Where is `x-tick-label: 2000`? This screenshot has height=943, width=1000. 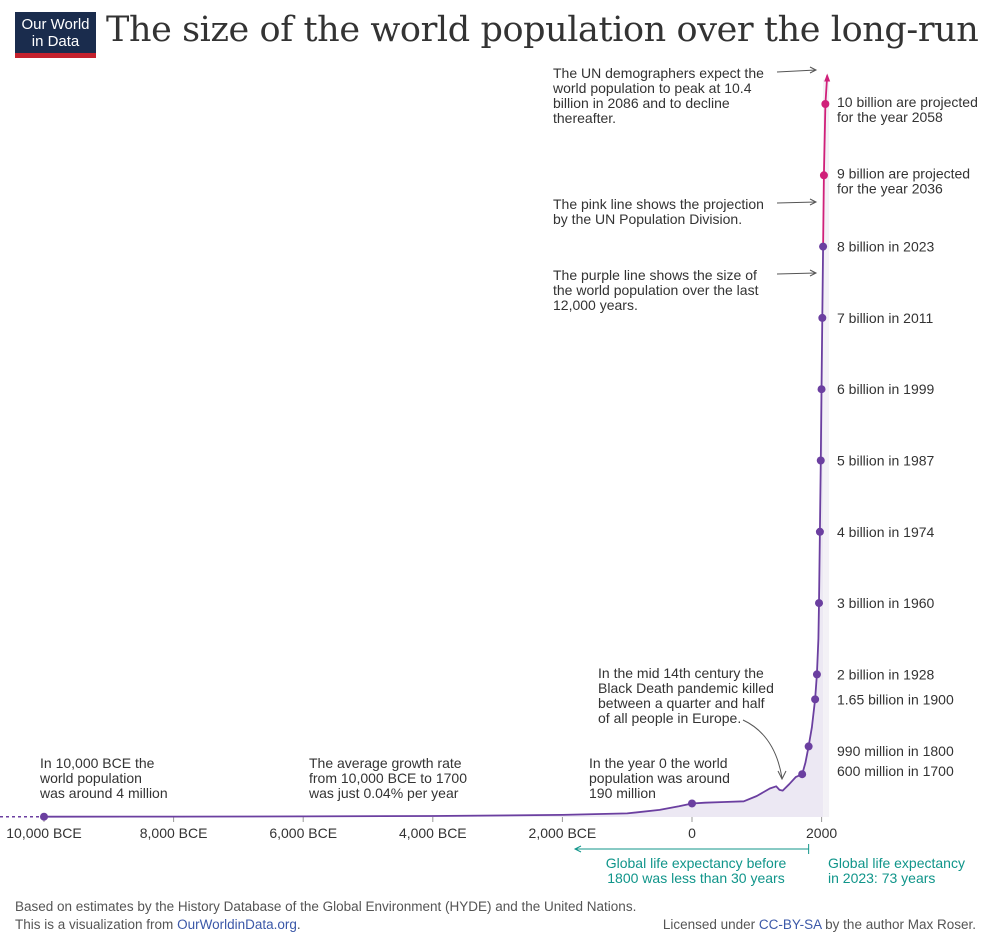
x-tick-label: 2000 is located at coordinates (821, 833).